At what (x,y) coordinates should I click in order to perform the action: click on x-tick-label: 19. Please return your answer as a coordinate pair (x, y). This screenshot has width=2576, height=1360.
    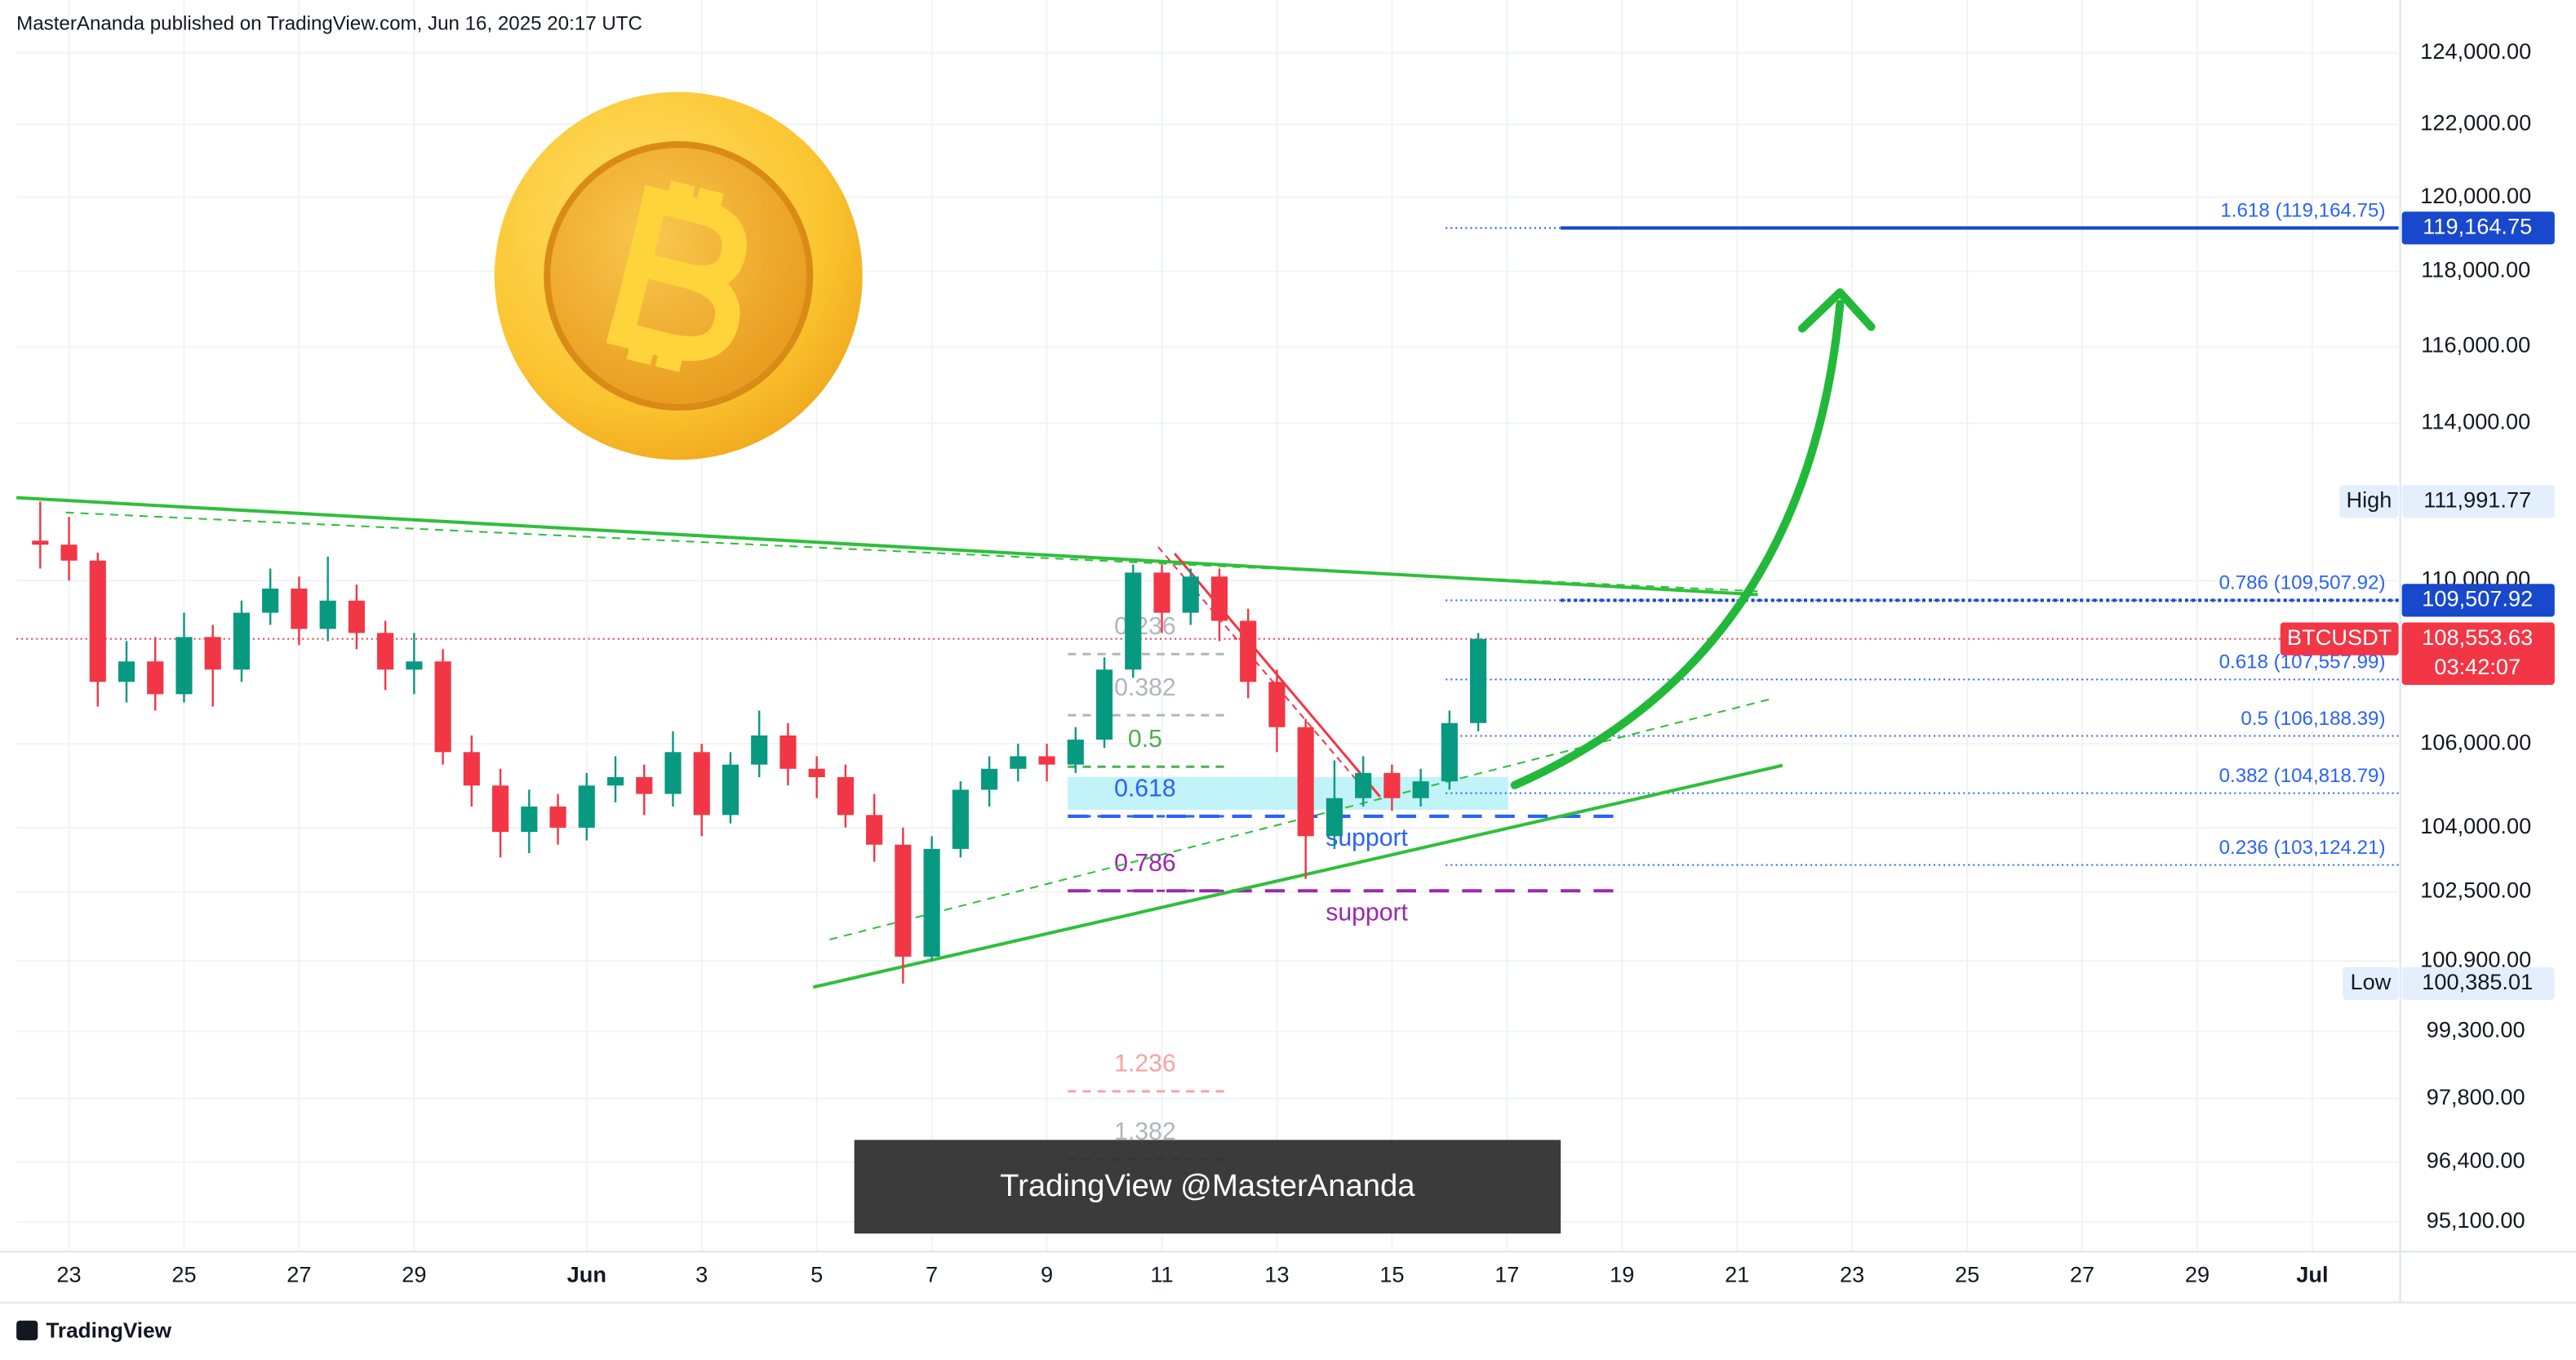
    Looking at the image, I should click on (1622, 1274).